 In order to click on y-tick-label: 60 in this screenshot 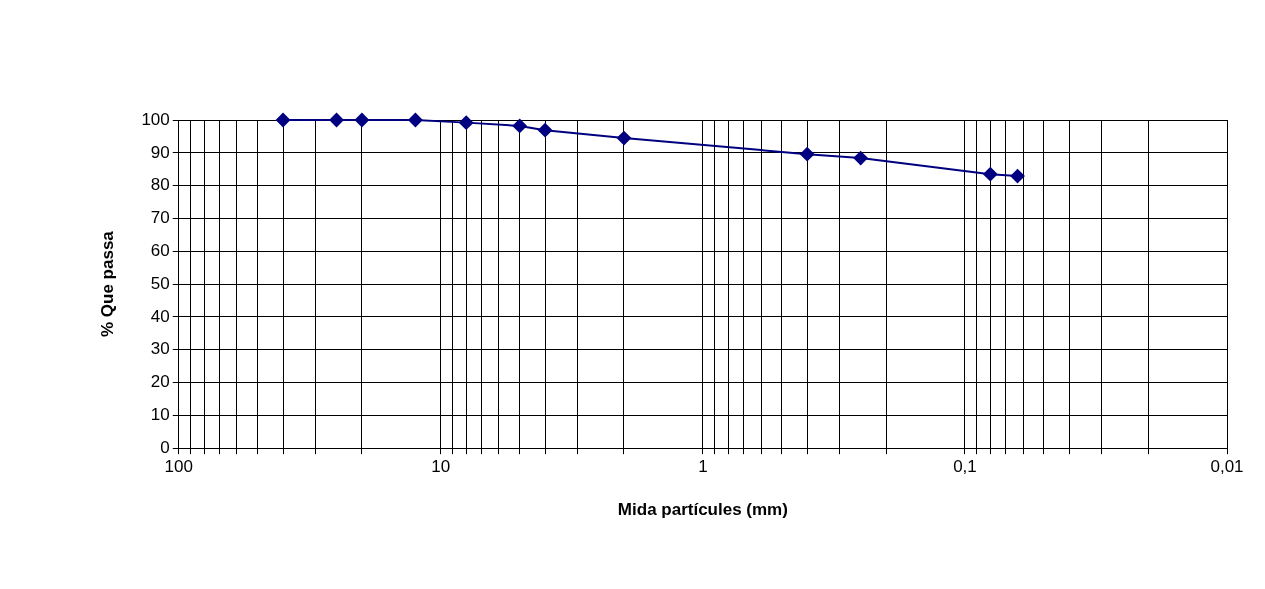, I will do `click(160, 250)`.